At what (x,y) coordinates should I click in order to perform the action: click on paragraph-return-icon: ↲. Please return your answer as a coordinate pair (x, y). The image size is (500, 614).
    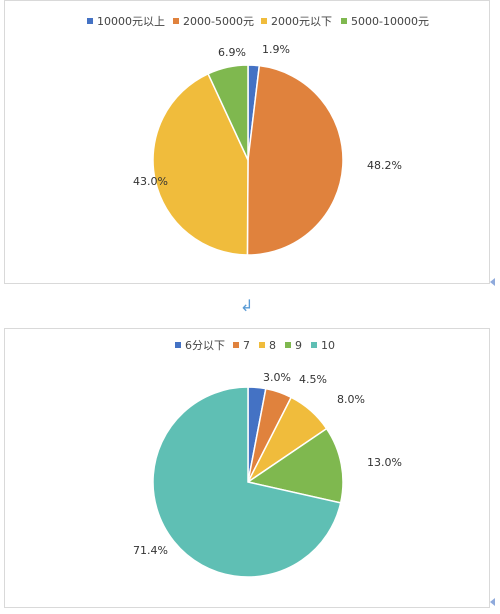
    Looking at the image, I should click on (247, 305).